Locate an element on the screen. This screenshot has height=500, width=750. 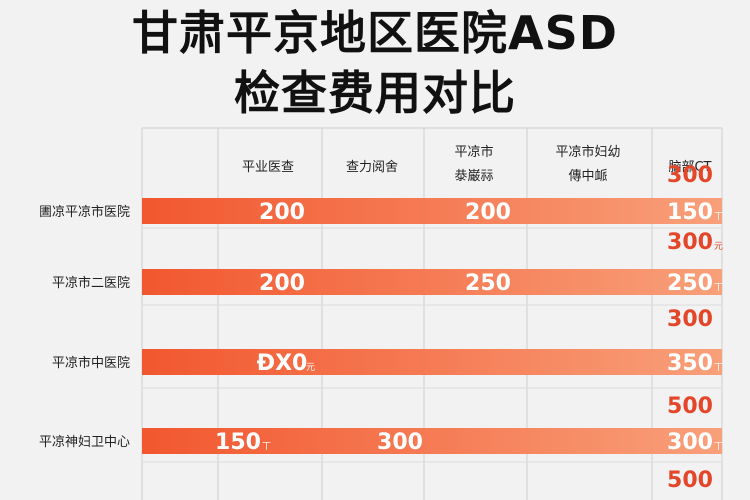
data-label: 350 is located at coordinates (690, 363).